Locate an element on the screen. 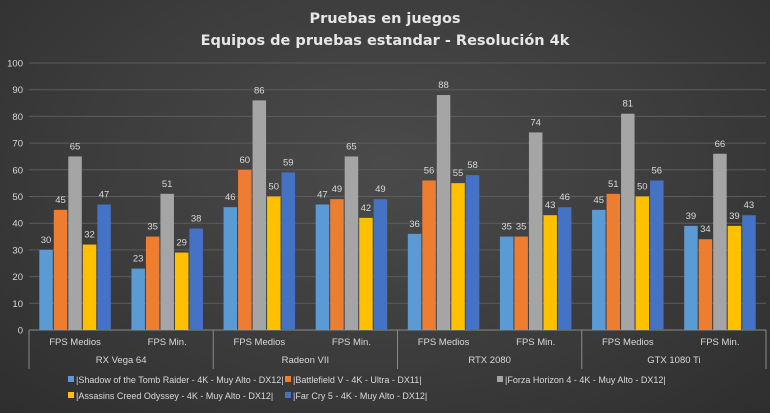 This screenshot has height=413, width=770. y-tick-label: 70 is located at coordinates (17, 144).